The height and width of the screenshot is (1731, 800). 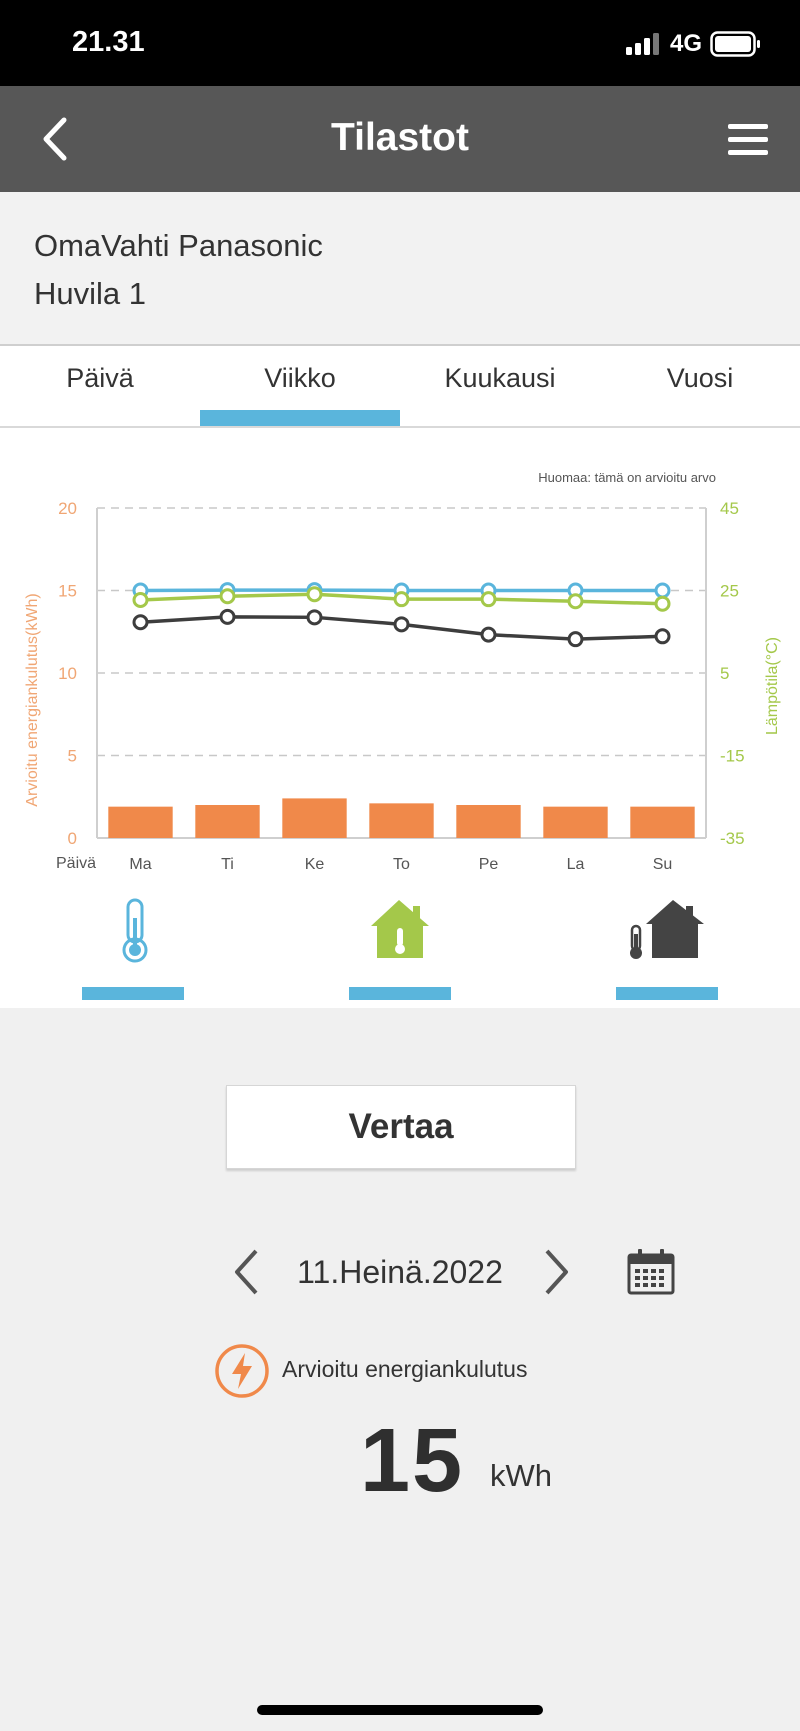 What do you see at coordinates (178, 245) in the screenshot?
I see `device-name: OmaVahti Panasonic` at bounding box center [178, 245].